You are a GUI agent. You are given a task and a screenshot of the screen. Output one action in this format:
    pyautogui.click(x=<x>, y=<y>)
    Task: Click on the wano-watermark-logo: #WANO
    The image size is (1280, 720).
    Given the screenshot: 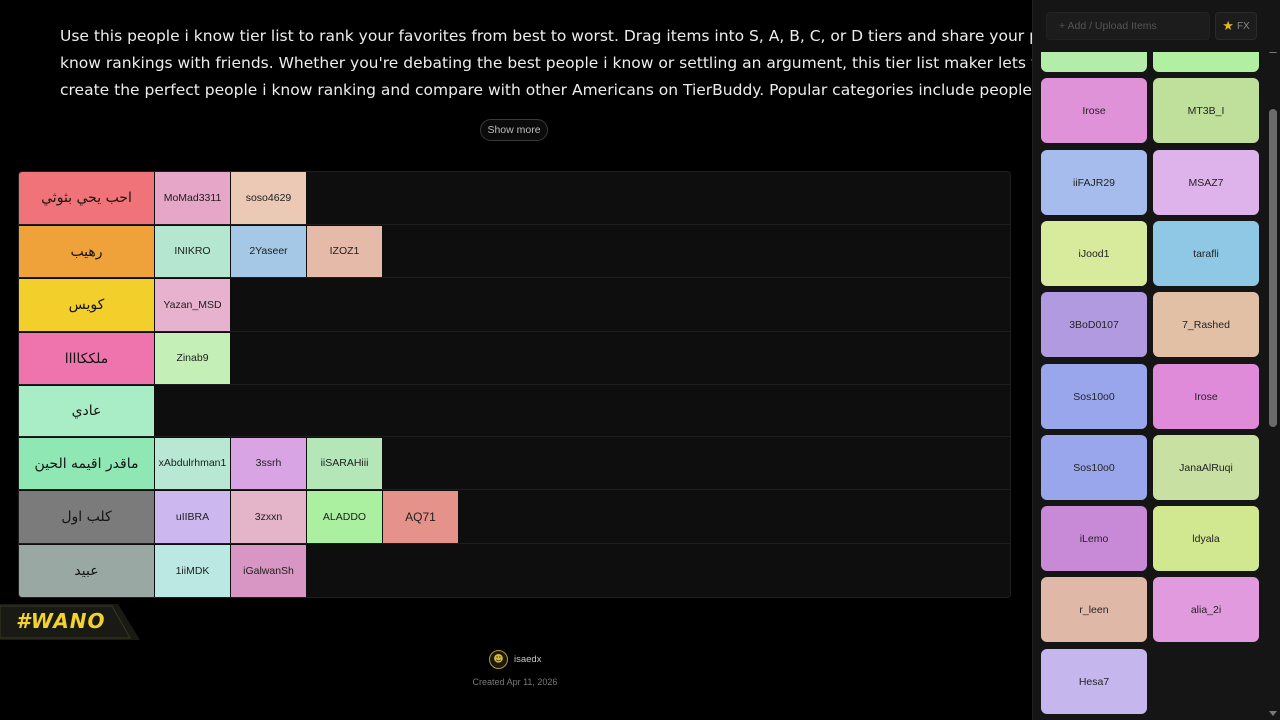 What is the action you would take?
    pyautogui.click(x=70, y=622)
    